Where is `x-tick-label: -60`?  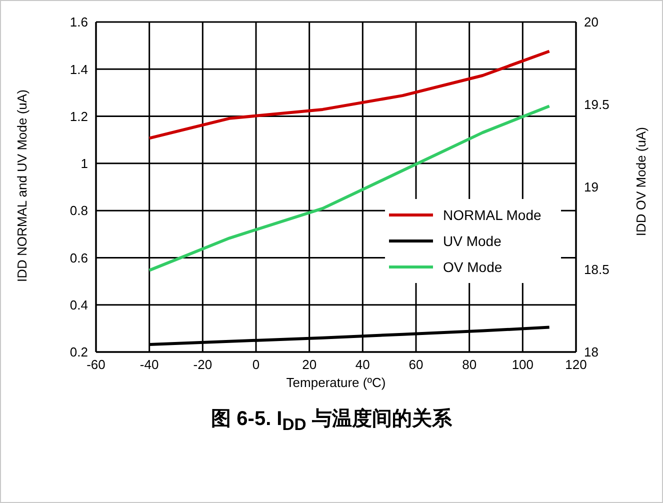 x-tick-label: -60 is located at coordinates (96, 364).